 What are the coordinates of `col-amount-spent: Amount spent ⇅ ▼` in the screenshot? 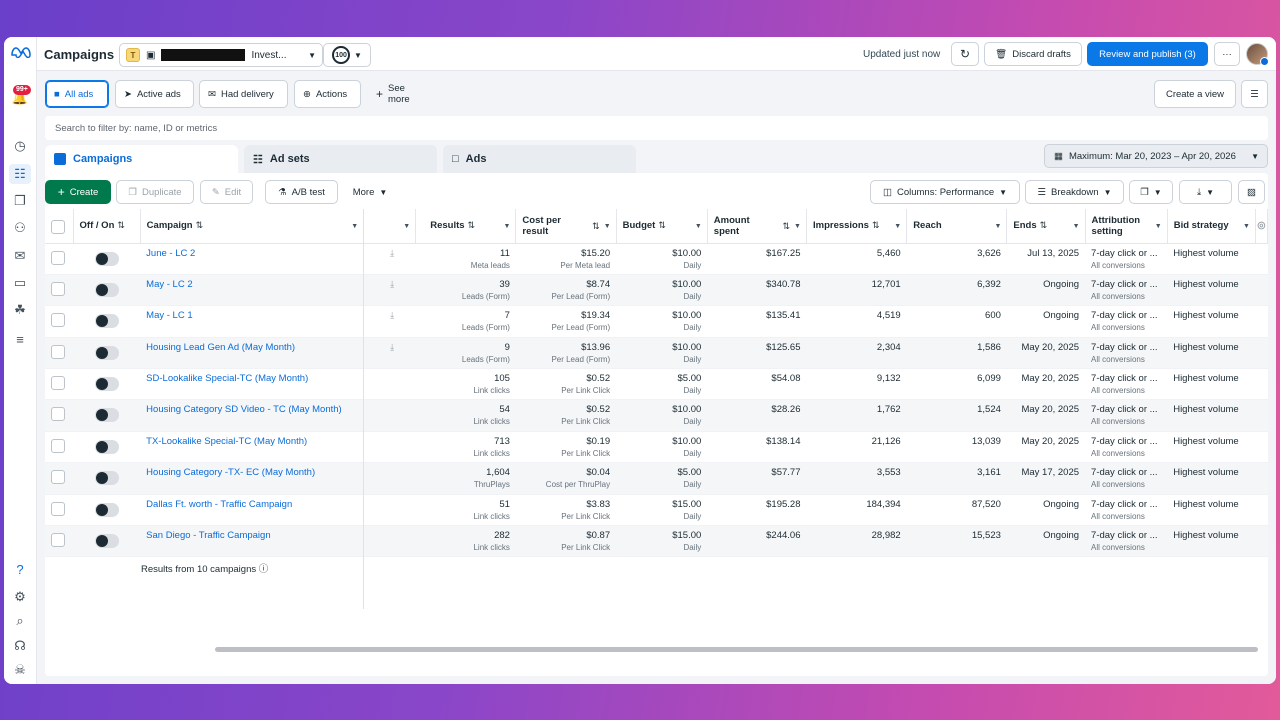 It's located at (757, 226).